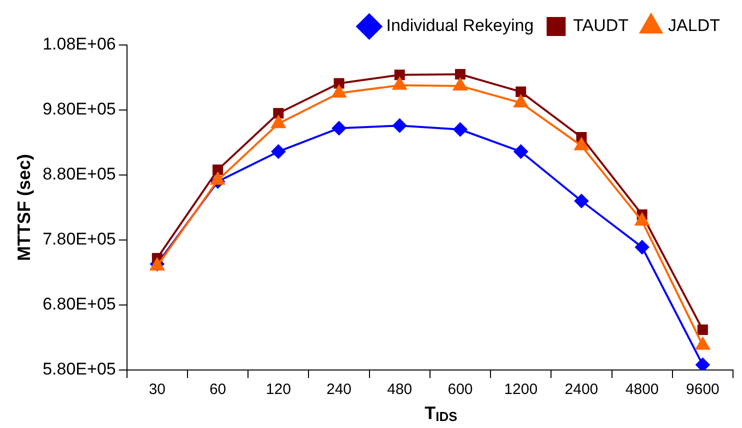  What do you see at coordinates (694, 26) in the screenshot?
I see `legend-label: JALDT` at bounding box center [694, 26].